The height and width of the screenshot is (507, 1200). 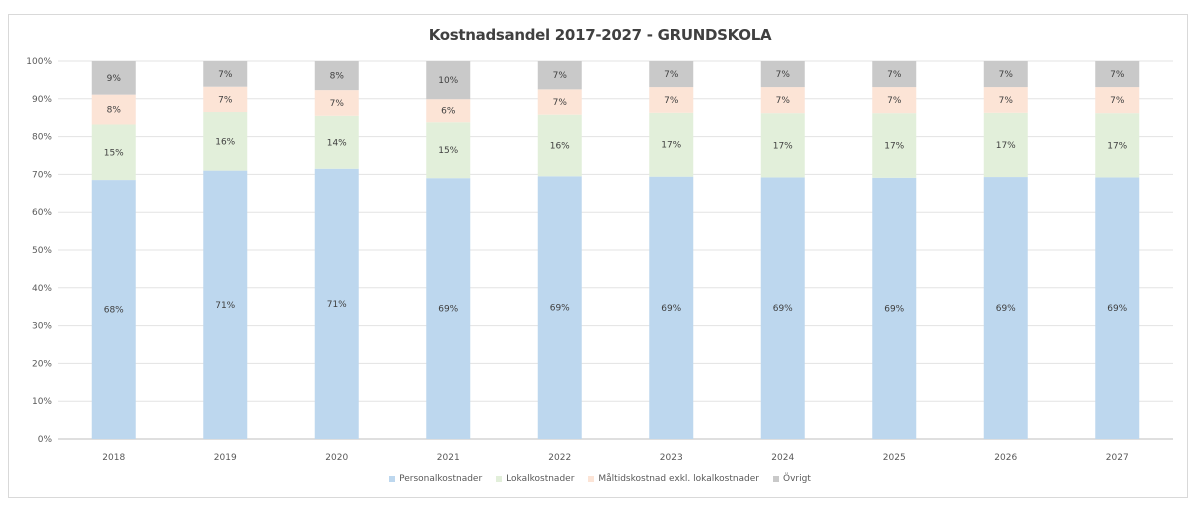 I want to click on data-label: 68%, so click(x=114, y=311).